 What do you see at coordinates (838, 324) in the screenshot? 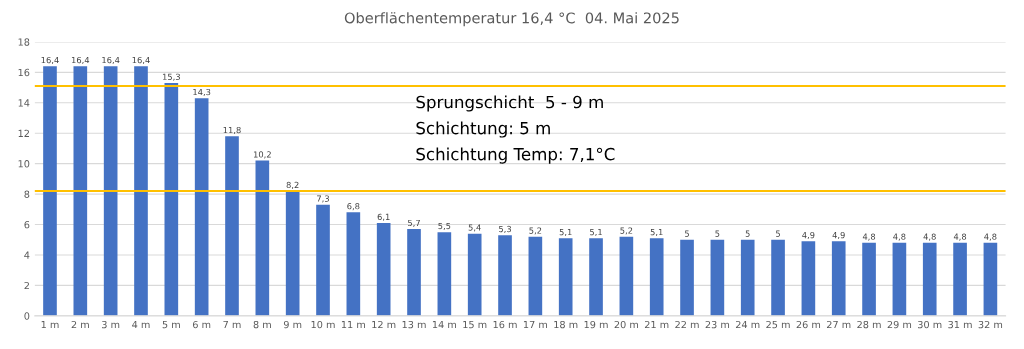
I see `x-tick-label: 27 m` at bounding box center [838, 324].